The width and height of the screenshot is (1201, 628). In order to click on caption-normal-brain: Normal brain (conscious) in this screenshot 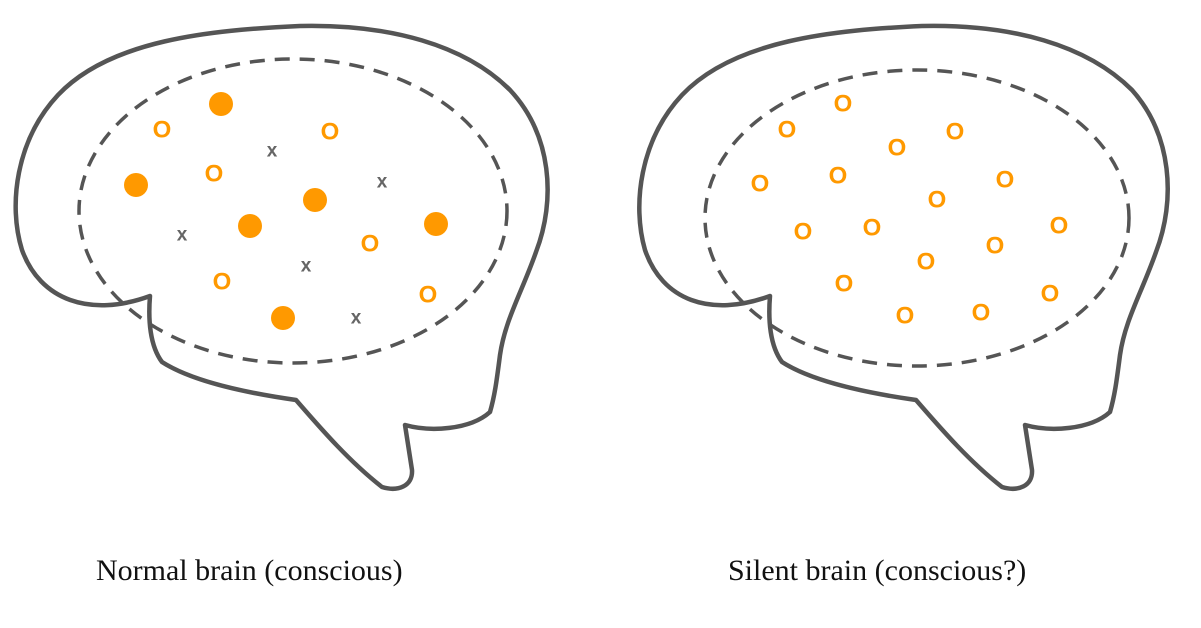, I will do `click(249, 570)`.